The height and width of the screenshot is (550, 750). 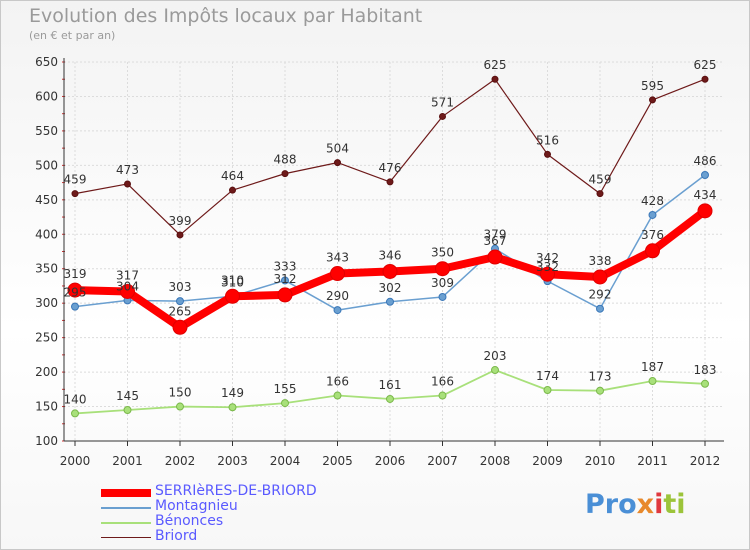 What do you see at coordinates (226, 16) in the screenshot?
I see `chart-title: Evolution des Impôts locaux par Habitant` at bounding box center [226, 16].